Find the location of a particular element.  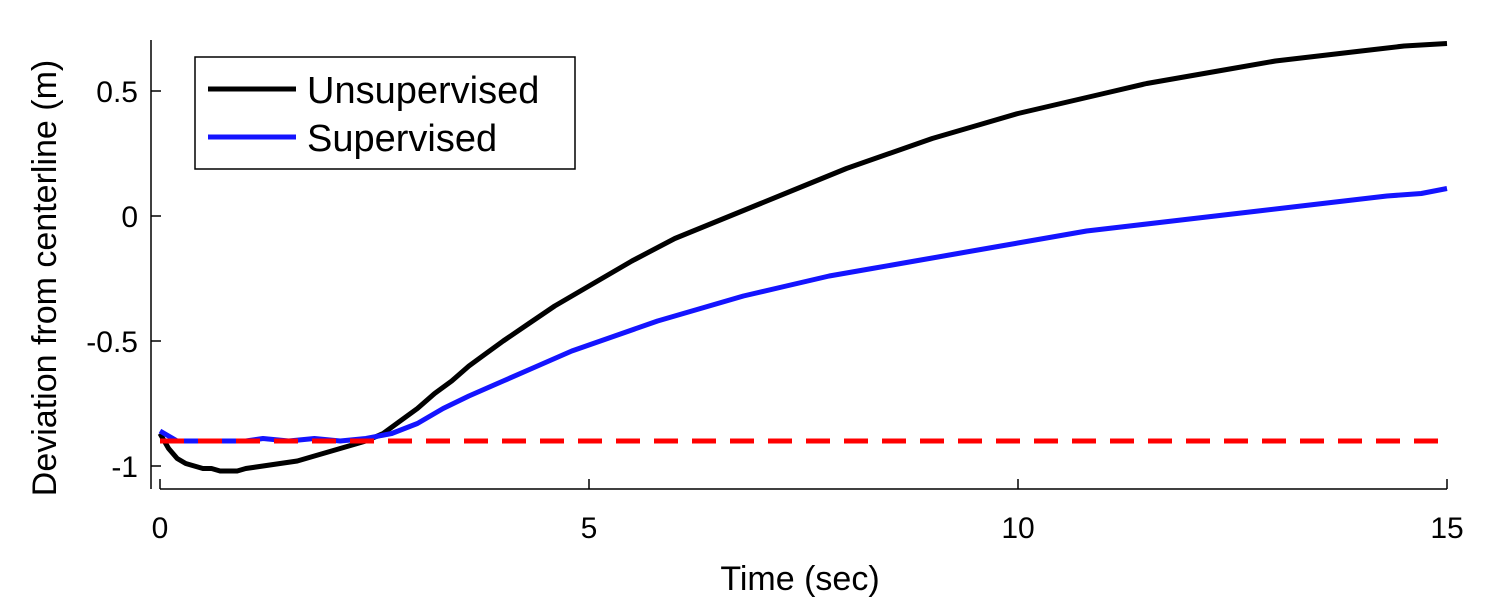

legend-box is located at coordinates (385, 113).